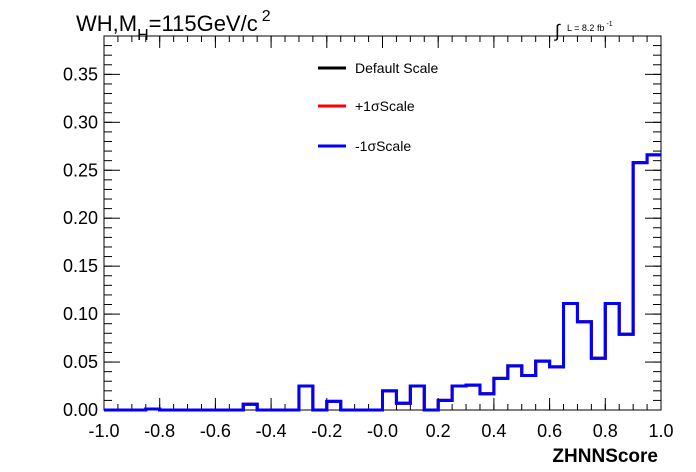 The height and width of the screenshot is (472, 696). What do you see at coordinates (80, 362) in the screenshot?
I see `y-tick-label: 0.05` at bounding box center [80, 362].